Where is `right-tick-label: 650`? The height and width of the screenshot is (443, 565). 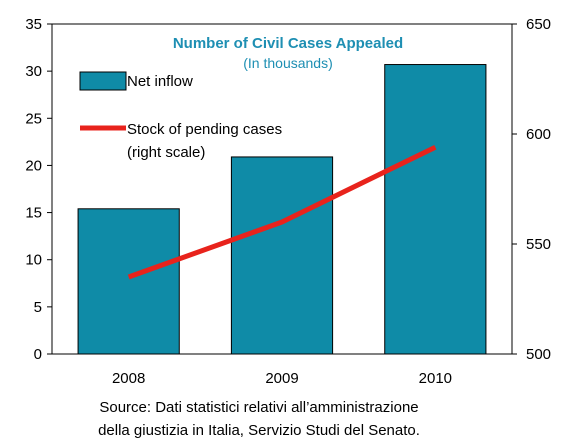
right-tick-label: 650 is located at coordinates (538, 24).